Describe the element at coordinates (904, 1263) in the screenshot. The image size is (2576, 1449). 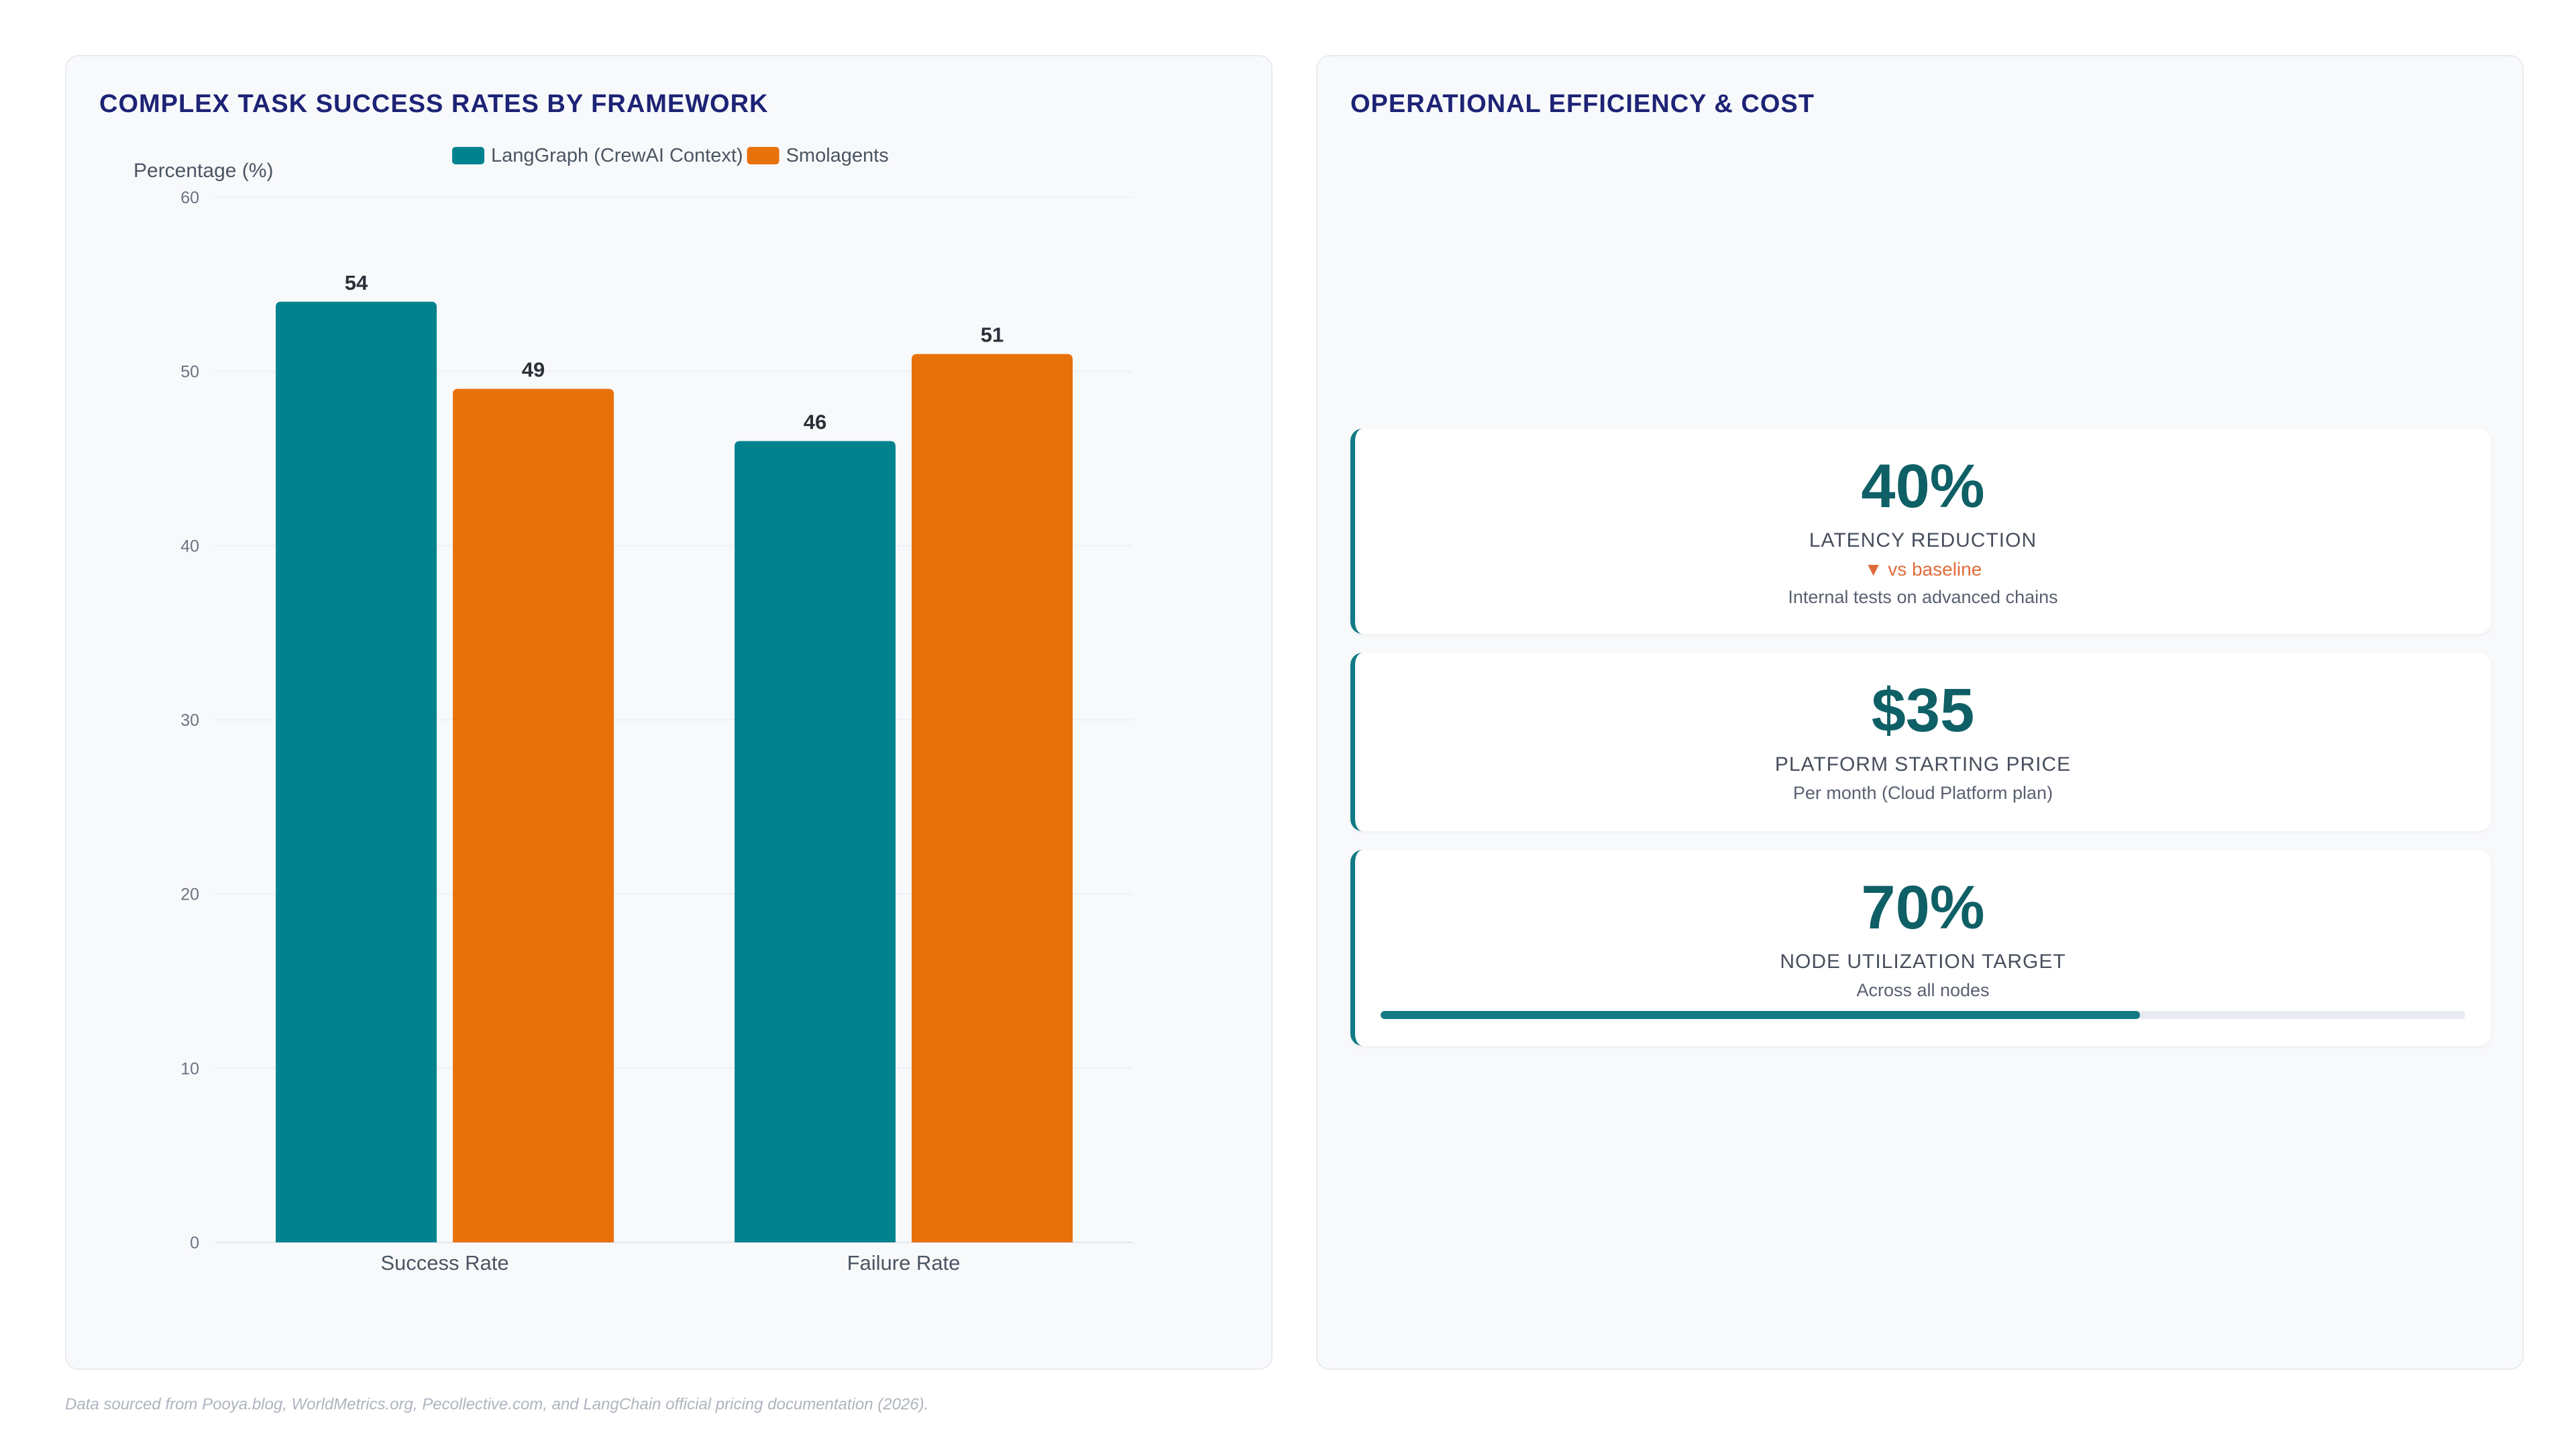
I see `x-category-label: Failure Rate` at that location.